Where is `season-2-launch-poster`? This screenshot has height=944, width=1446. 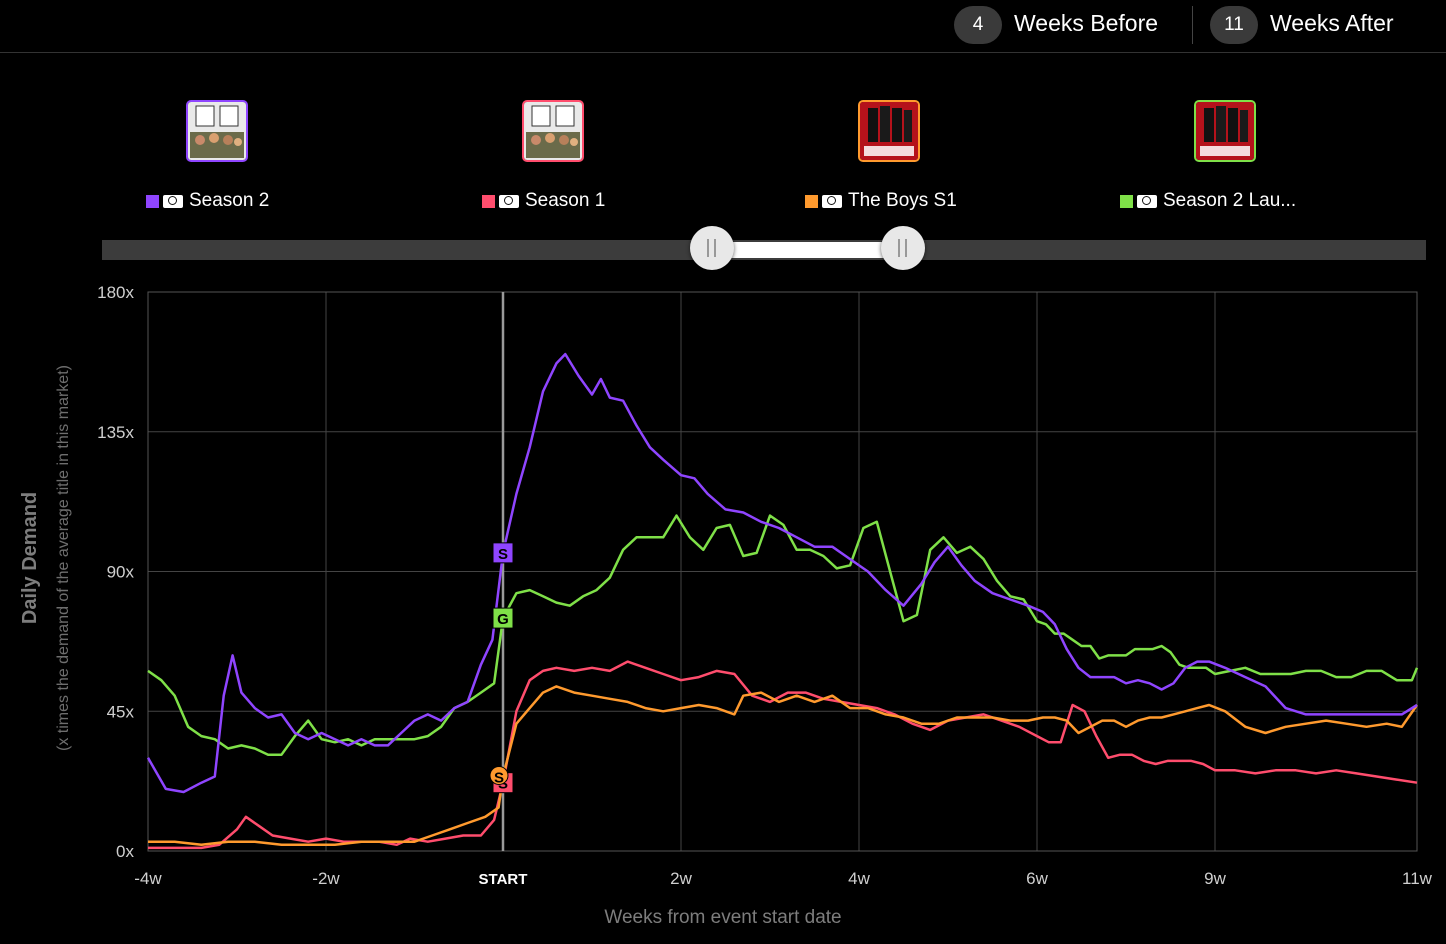
season-2-launch-poster is located at coordinates (1225, 131).